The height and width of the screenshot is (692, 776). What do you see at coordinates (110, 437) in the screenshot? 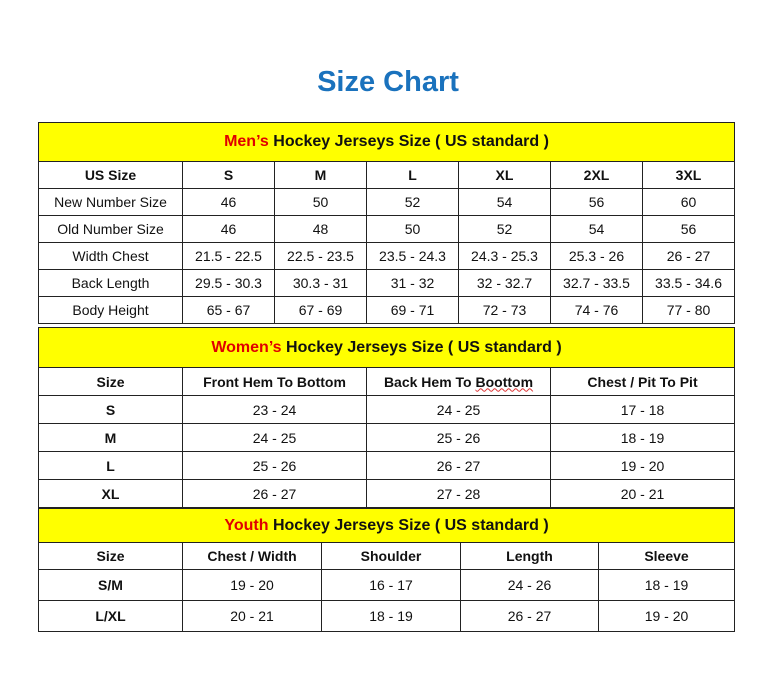
I see `row-label: M` at bounding box center [110, 437].